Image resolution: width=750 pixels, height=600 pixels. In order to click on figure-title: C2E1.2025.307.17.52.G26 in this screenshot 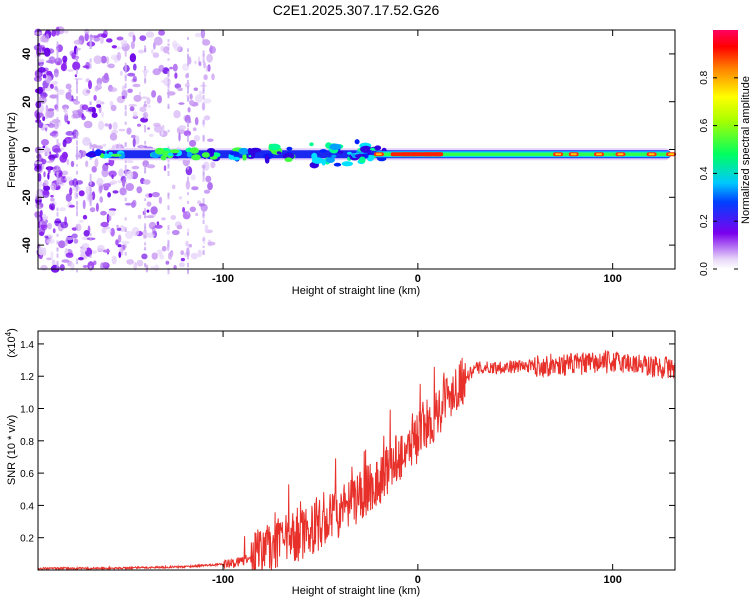, I will do `click(356, 10)`.